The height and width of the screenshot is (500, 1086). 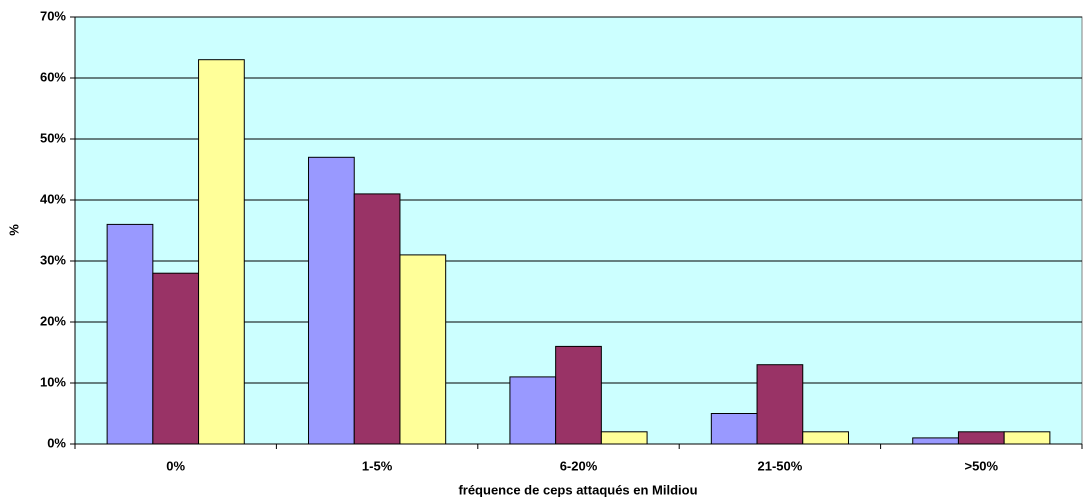 I want to click on y-tick-label: 30%, so click(x=53, y=259).